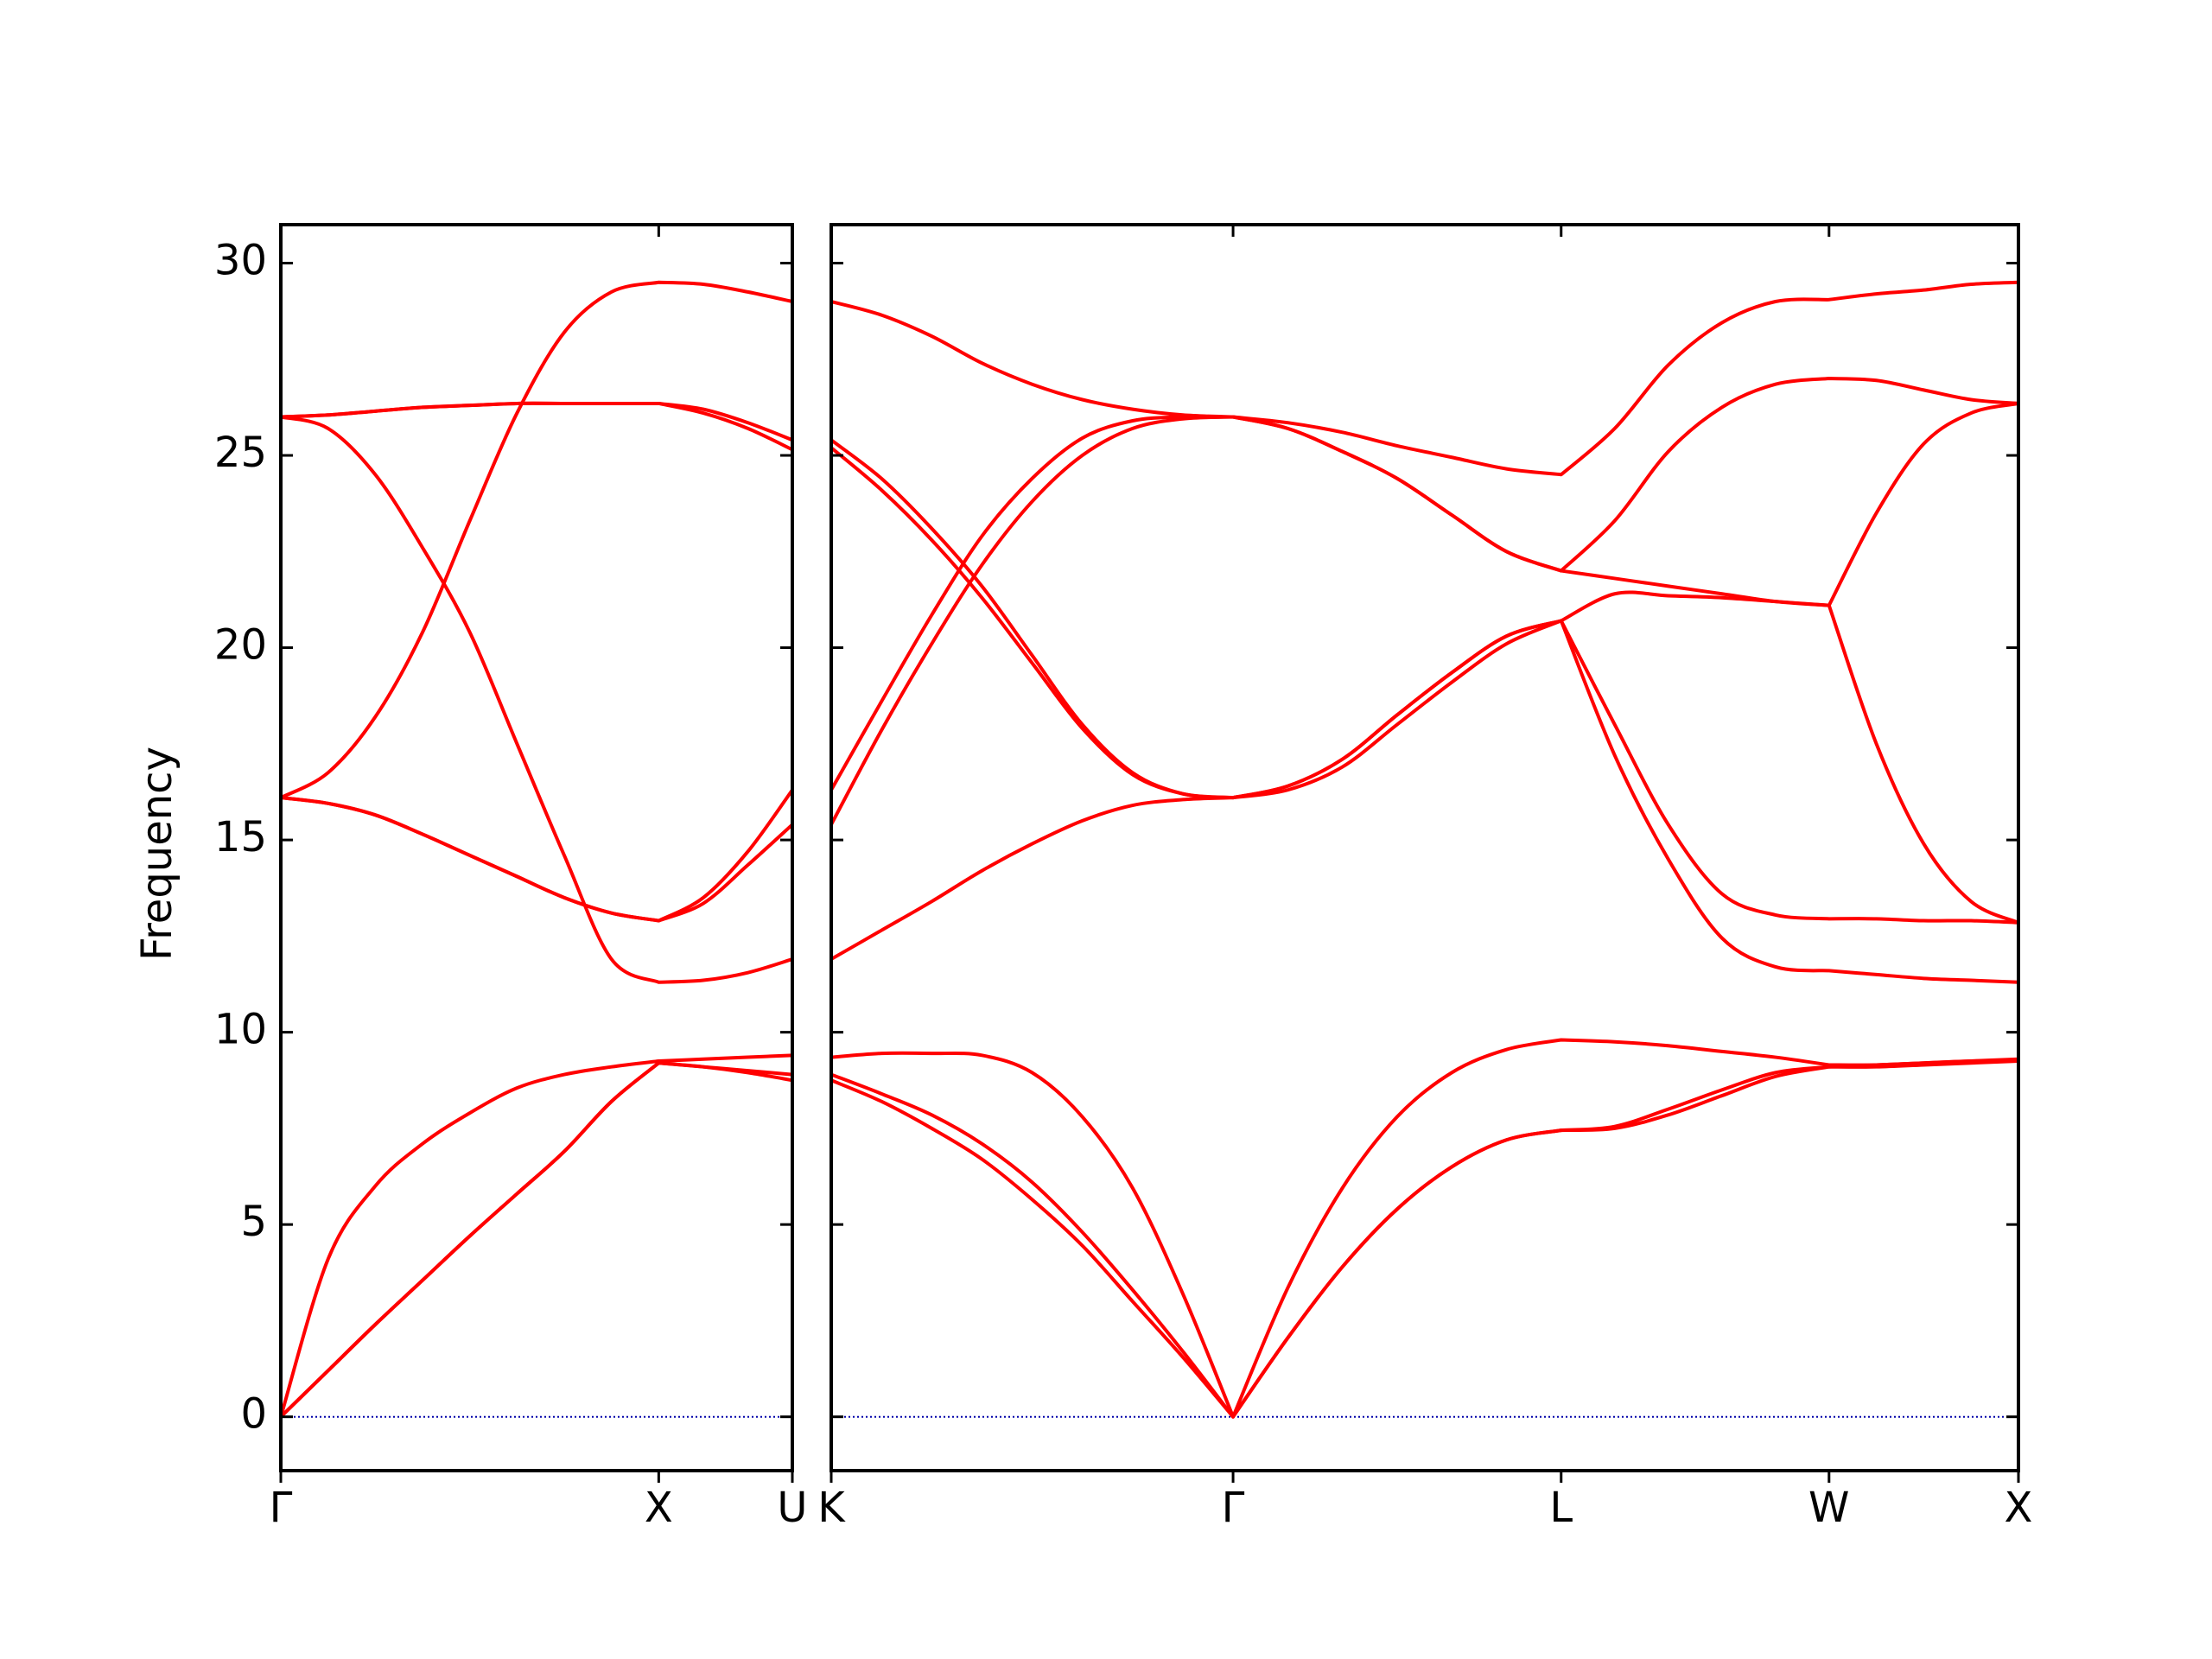 The height and width of the screenshot is (1659, 2212). What do you see at coordinates (240, 453) in the screenshot?
I see `y-tick-label: 25` at bounding box center [240, 453].